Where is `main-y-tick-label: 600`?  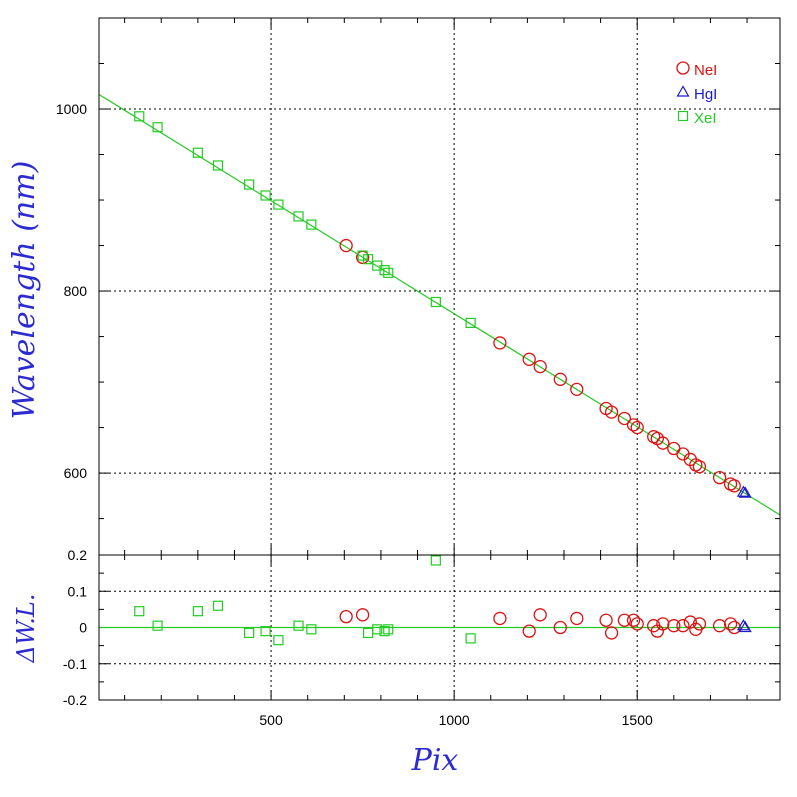
main-y-tick-label: 600 is located at coordinates (76, 473).